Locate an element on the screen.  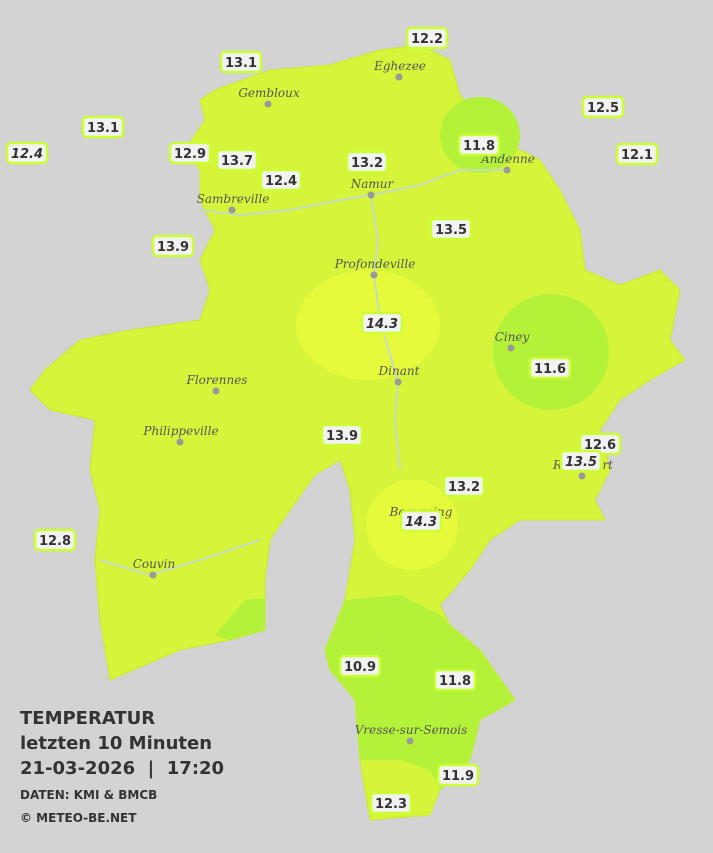
town-label: Eghezee is located at coordinates (399, 66).